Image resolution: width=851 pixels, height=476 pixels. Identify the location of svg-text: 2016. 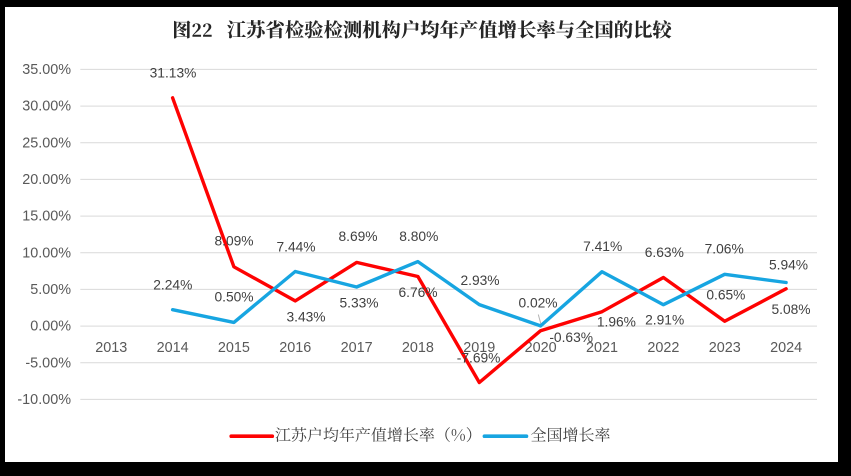
(295, 348).